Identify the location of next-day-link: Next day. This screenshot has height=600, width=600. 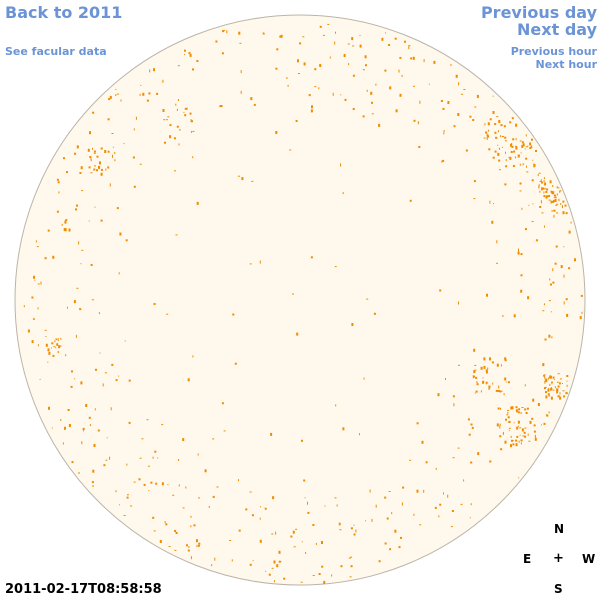
(557, 29).